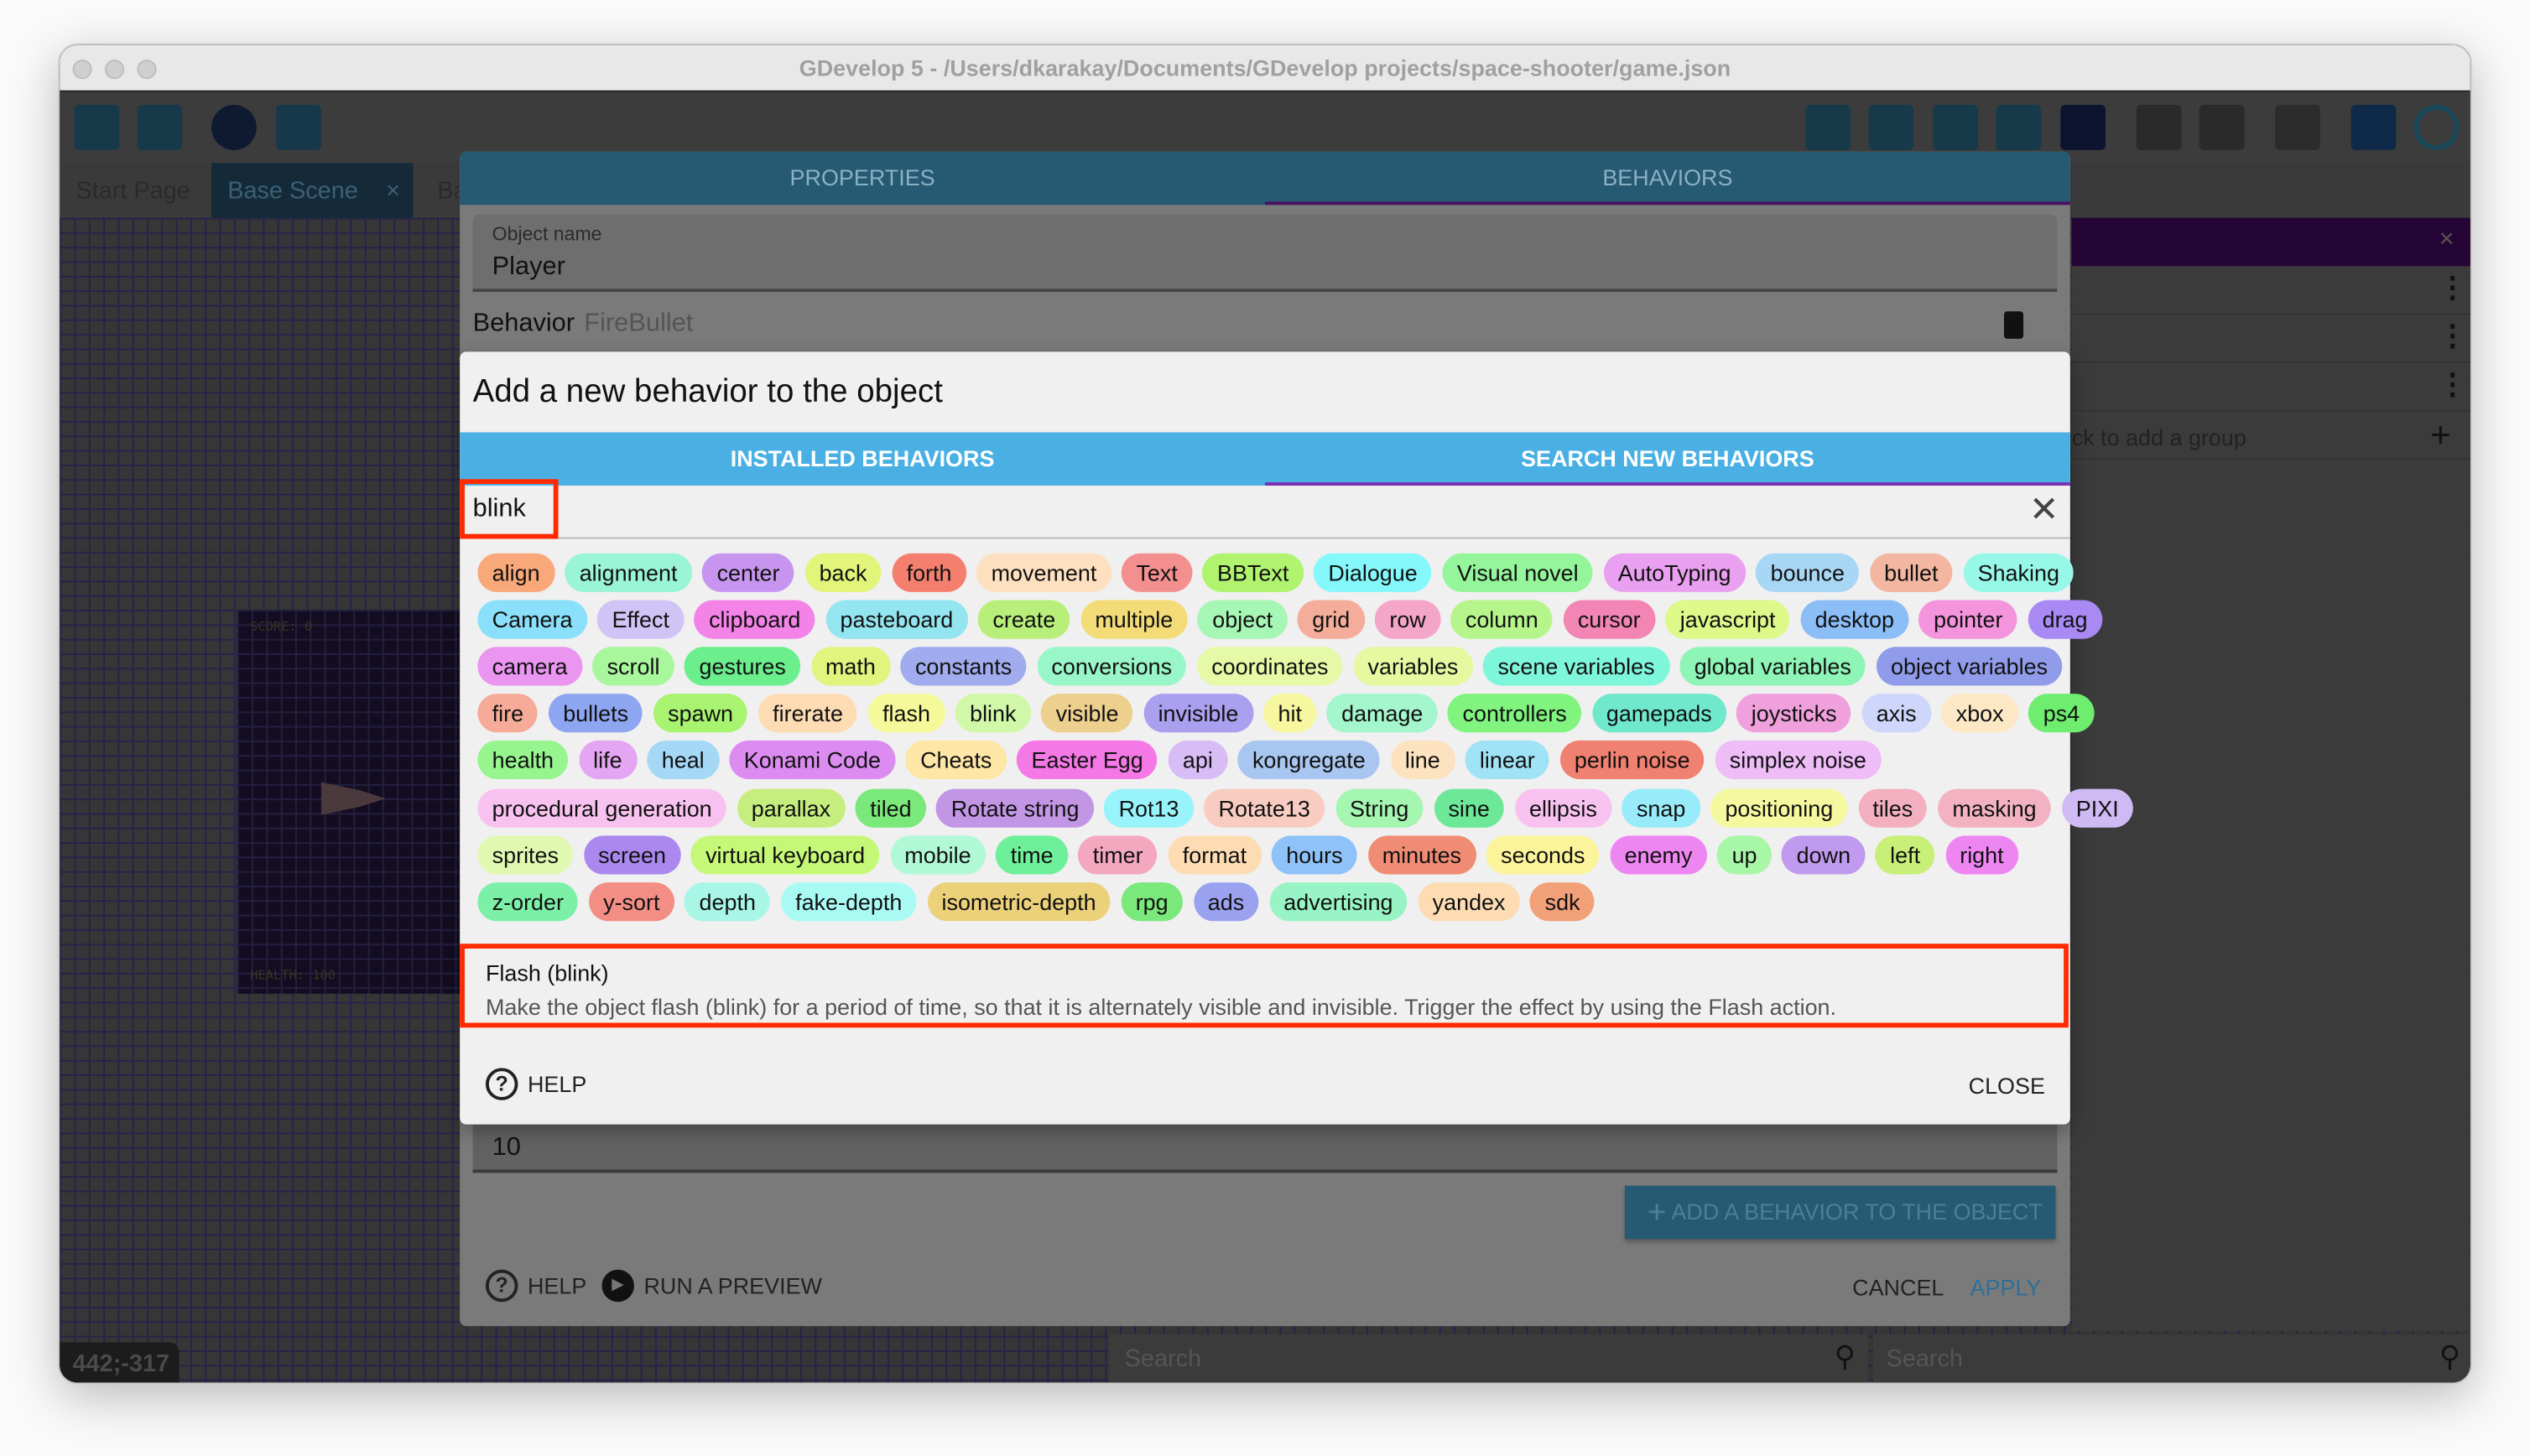 The height and width of the screenshot is (1456, 2530). Describe the element at coordinates (1198, 713) in the screenshot. I see `tag-chip: invisible` at that location.